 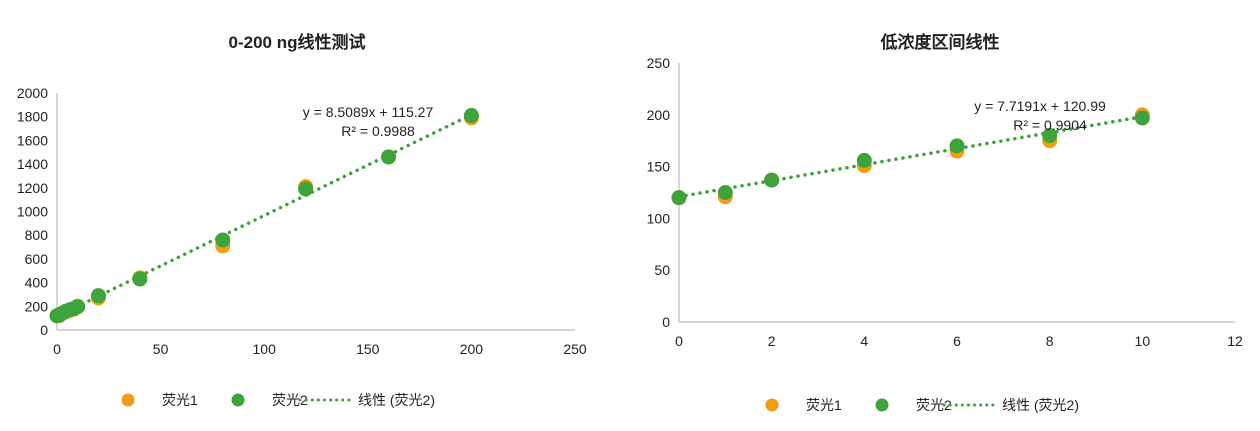 I want to click on y-tick-label: 1600, so click(x=32, y=140).